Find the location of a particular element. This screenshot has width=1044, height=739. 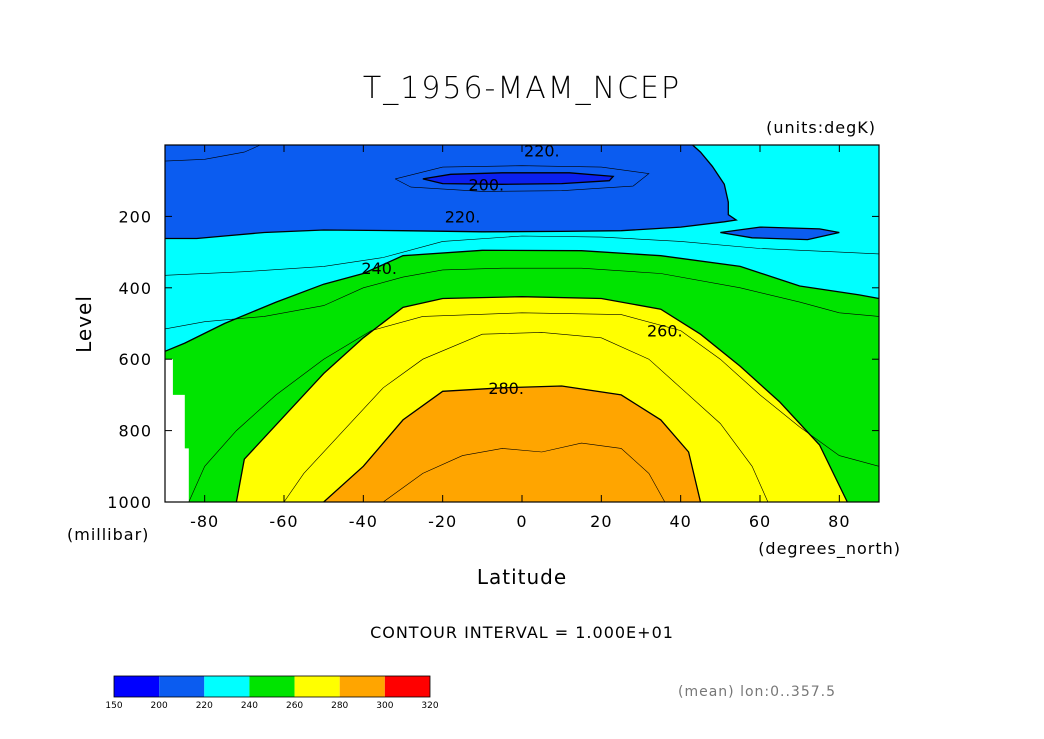

colorbar-tick-label: 300 is located at coordinates (384, 706).